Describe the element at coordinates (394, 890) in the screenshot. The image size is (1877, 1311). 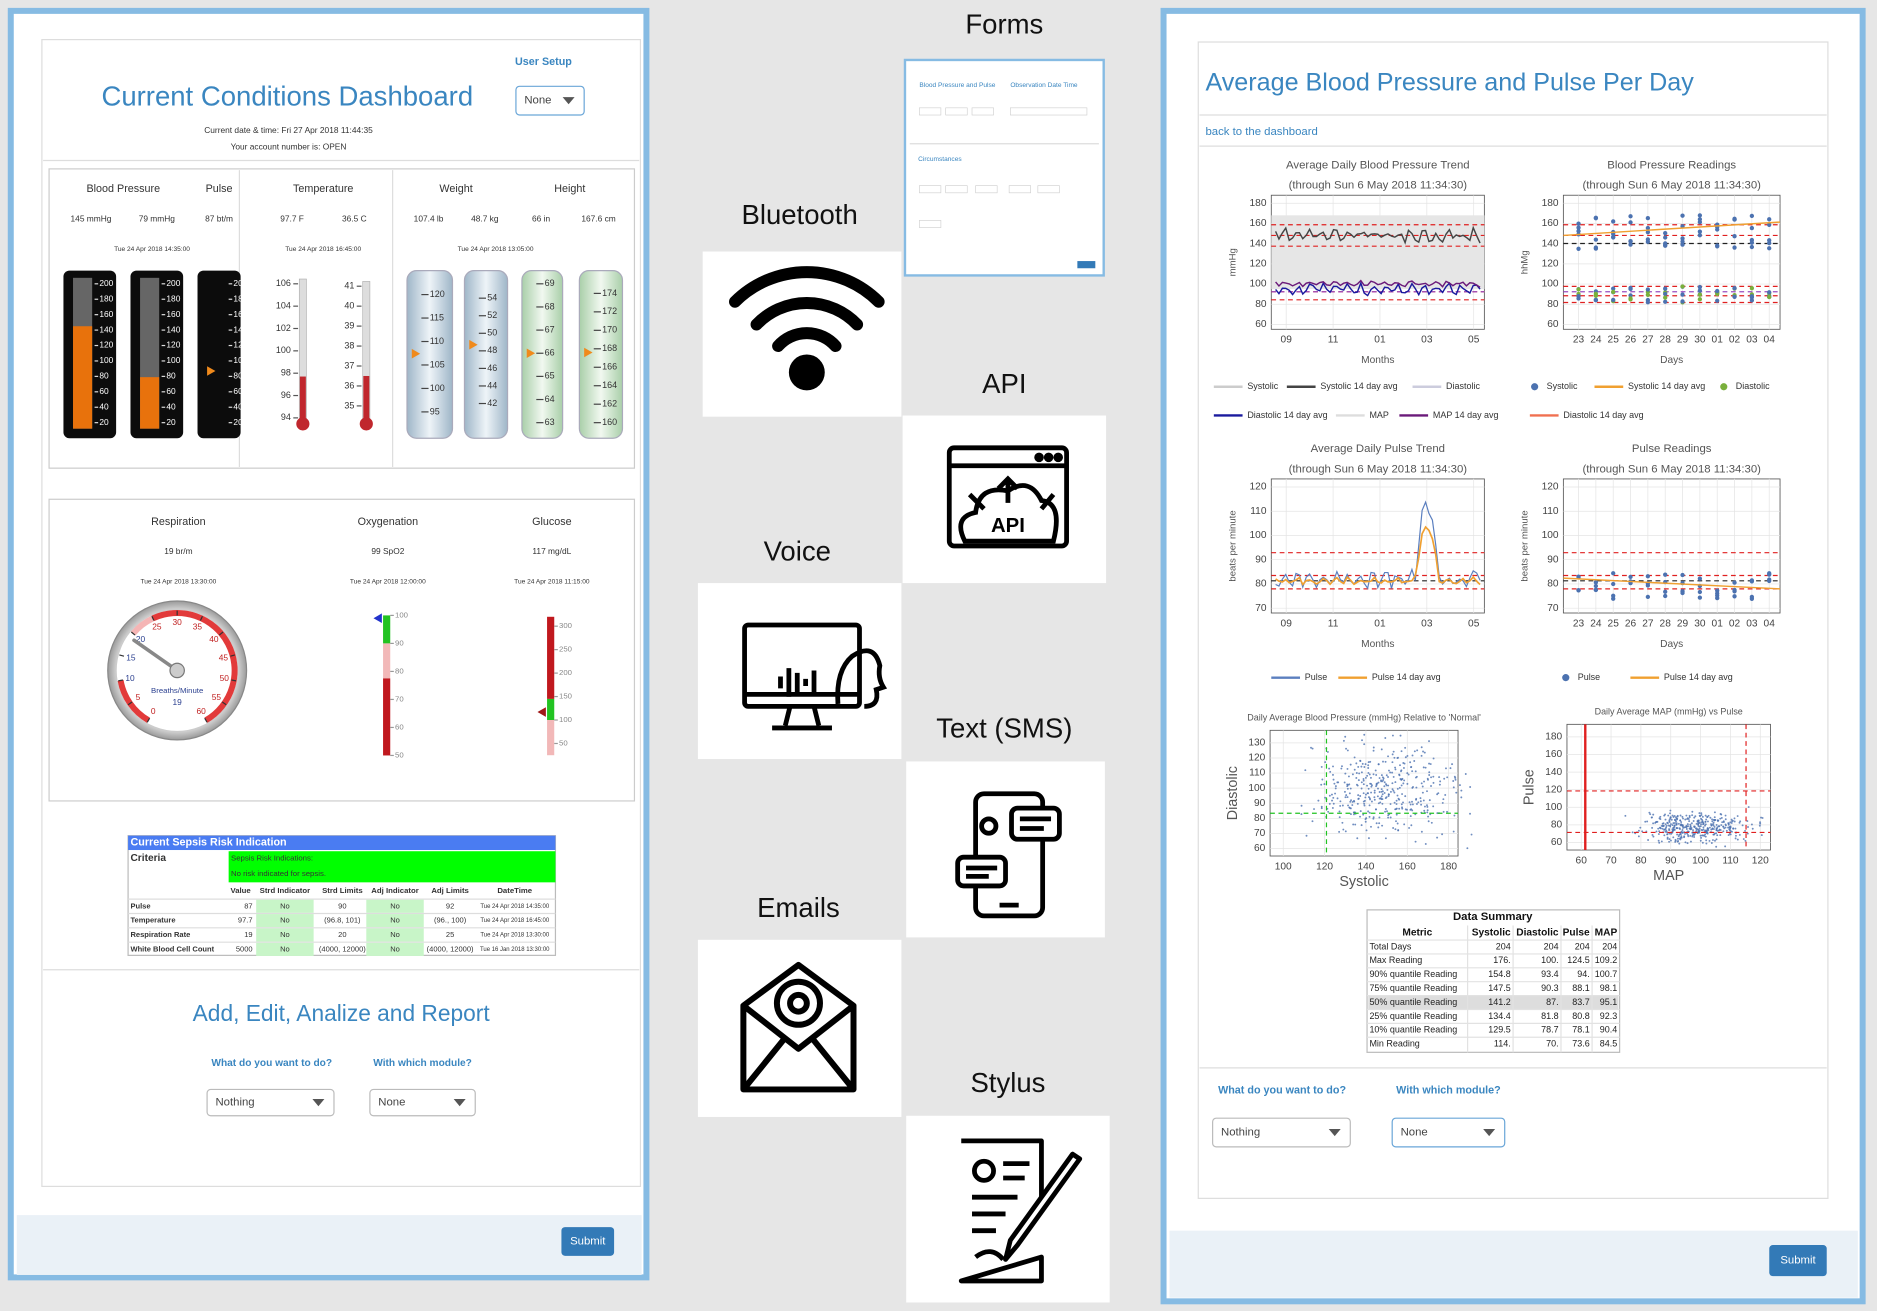
I see `table-header: Adj Indicator` at that location.